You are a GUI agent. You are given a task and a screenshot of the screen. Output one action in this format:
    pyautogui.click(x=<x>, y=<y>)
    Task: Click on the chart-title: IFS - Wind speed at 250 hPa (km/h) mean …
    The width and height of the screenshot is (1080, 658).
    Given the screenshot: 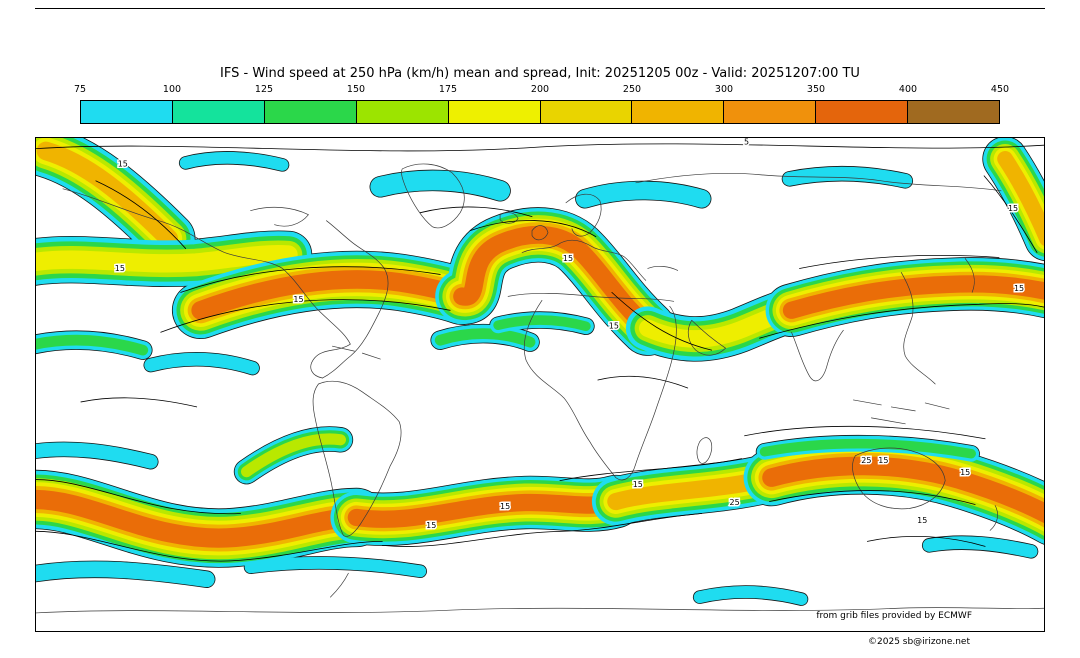 What is the action you would take?
    pyautogui.click(x=540, y=73)
    